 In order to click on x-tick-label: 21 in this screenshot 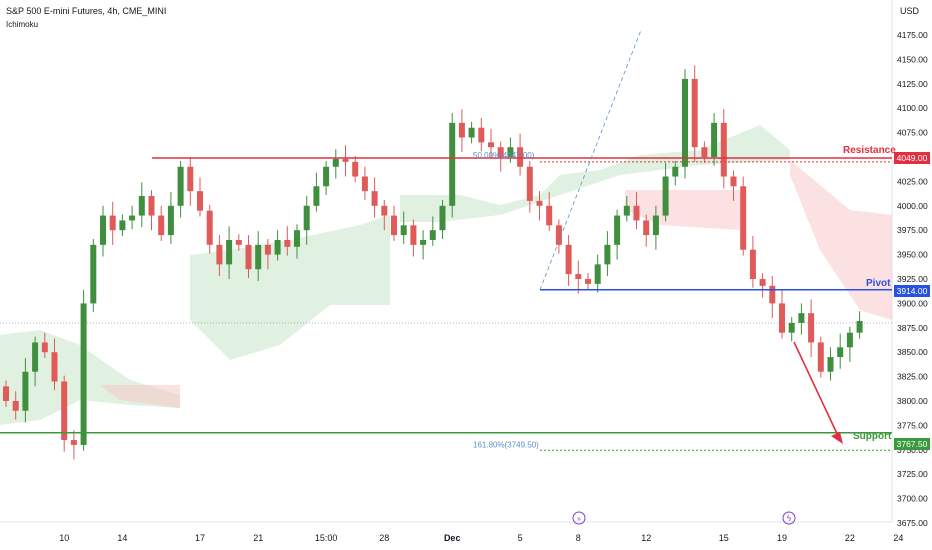, I will do `click(258, 538)`.